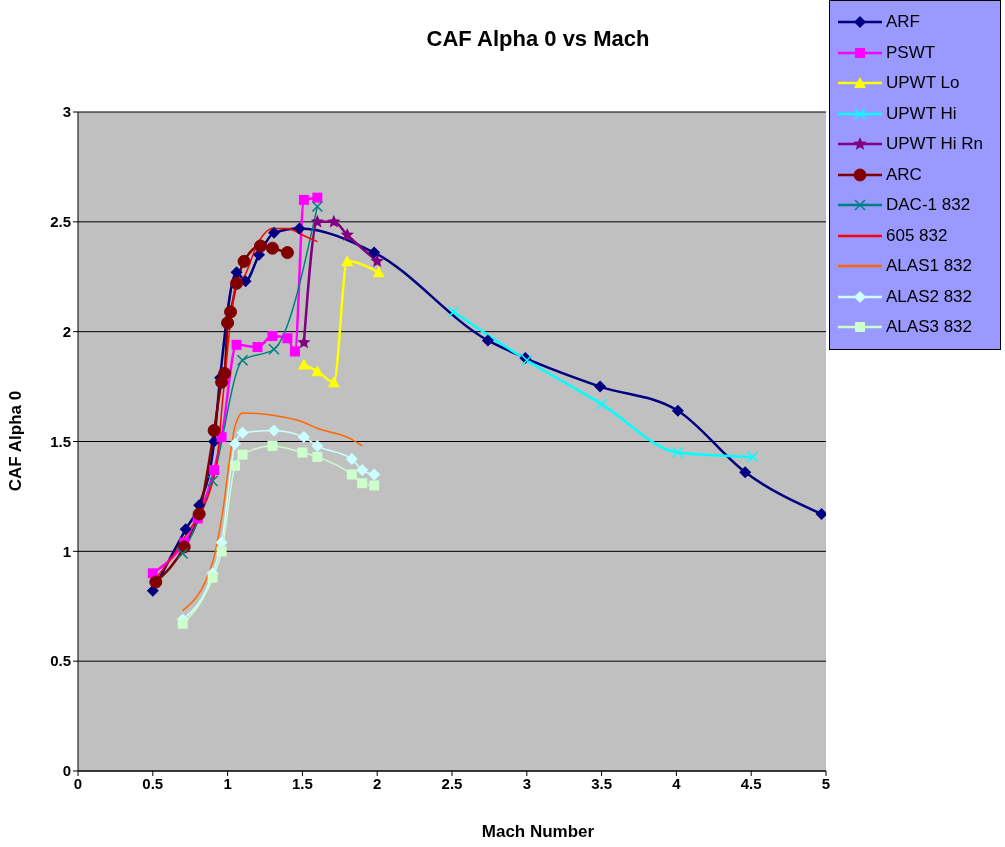 The height and width of the screenshot is (847, 1005). Describe the element at coordinates (526, 783) in the screenshot. I see `x-tick-label: 3` at that location.